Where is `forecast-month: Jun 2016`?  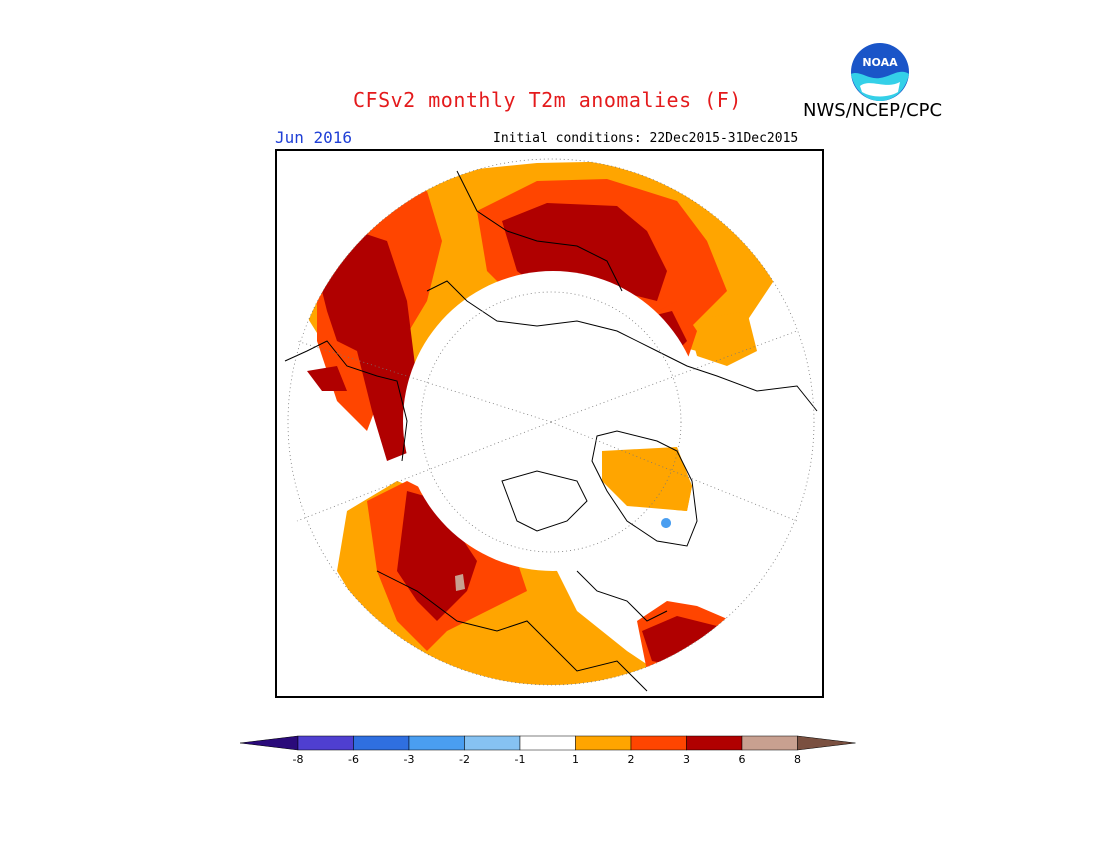
forecast-month: Jun 2016 is located at coordinates (314, 137).